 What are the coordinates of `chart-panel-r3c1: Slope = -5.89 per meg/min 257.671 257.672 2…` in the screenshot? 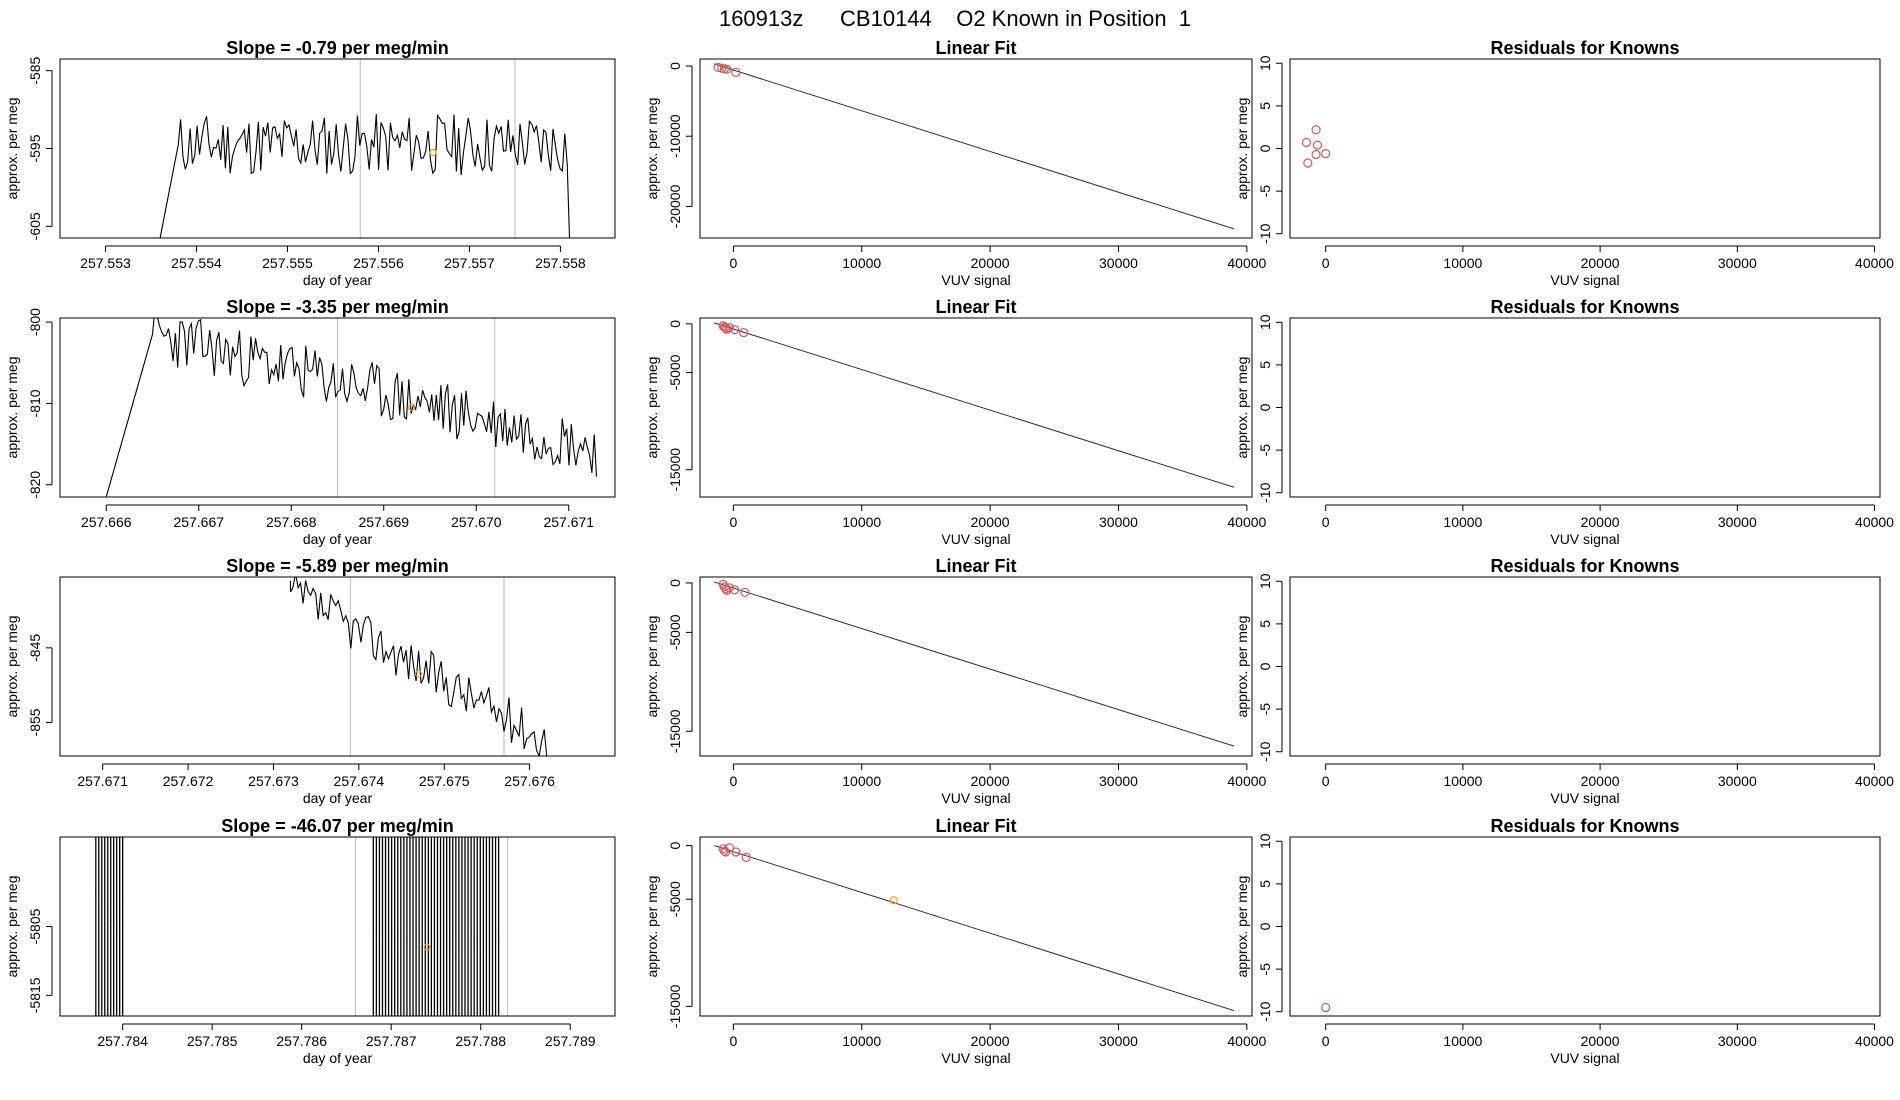 It's located at (310, 681).